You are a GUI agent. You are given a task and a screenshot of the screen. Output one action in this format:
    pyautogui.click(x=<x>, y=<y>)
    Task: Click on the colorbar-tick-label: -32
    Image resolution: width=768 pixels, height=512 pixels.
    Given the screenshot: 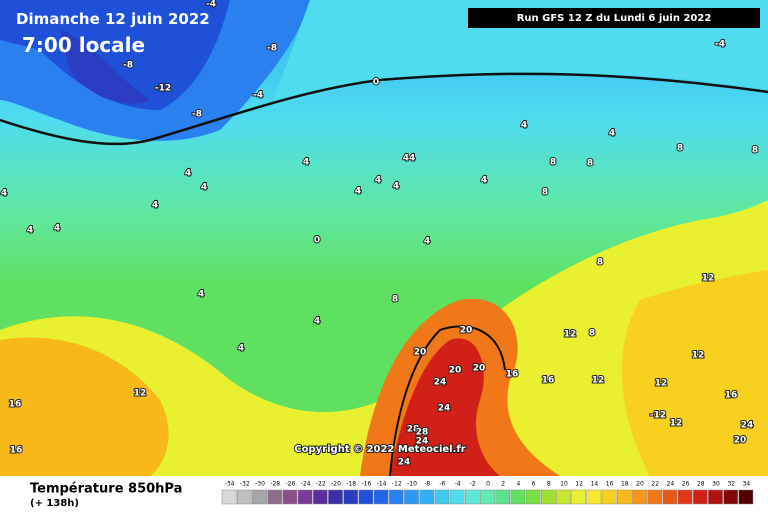 What is the action you would take?
    pyautogui.click(x=245, y=484)
    